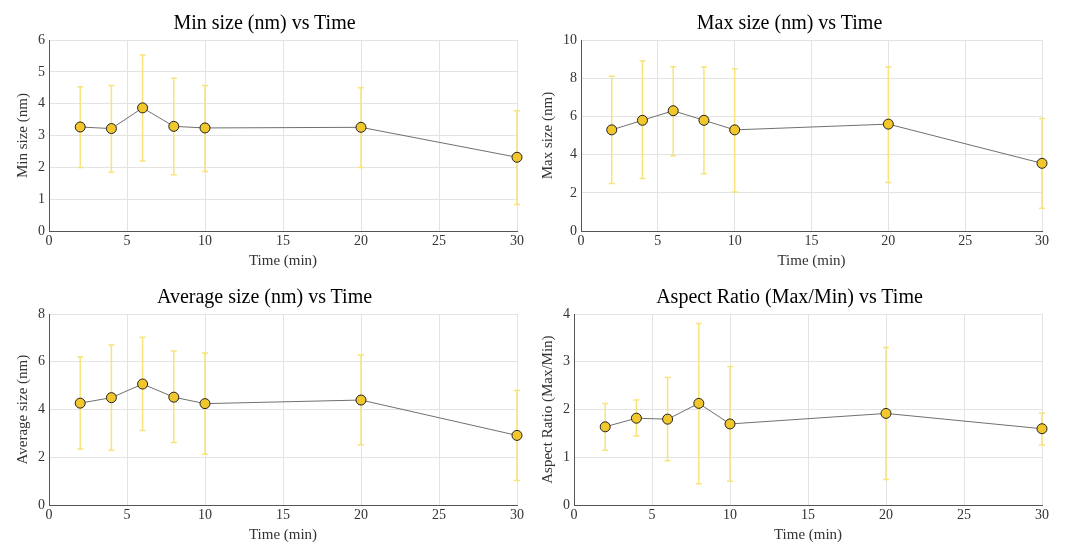 This screenshot has width=1067, height=544. Describe the element at coordinates (570, 39) in the screenshot. I see `y-tick-label: 10` at that location.